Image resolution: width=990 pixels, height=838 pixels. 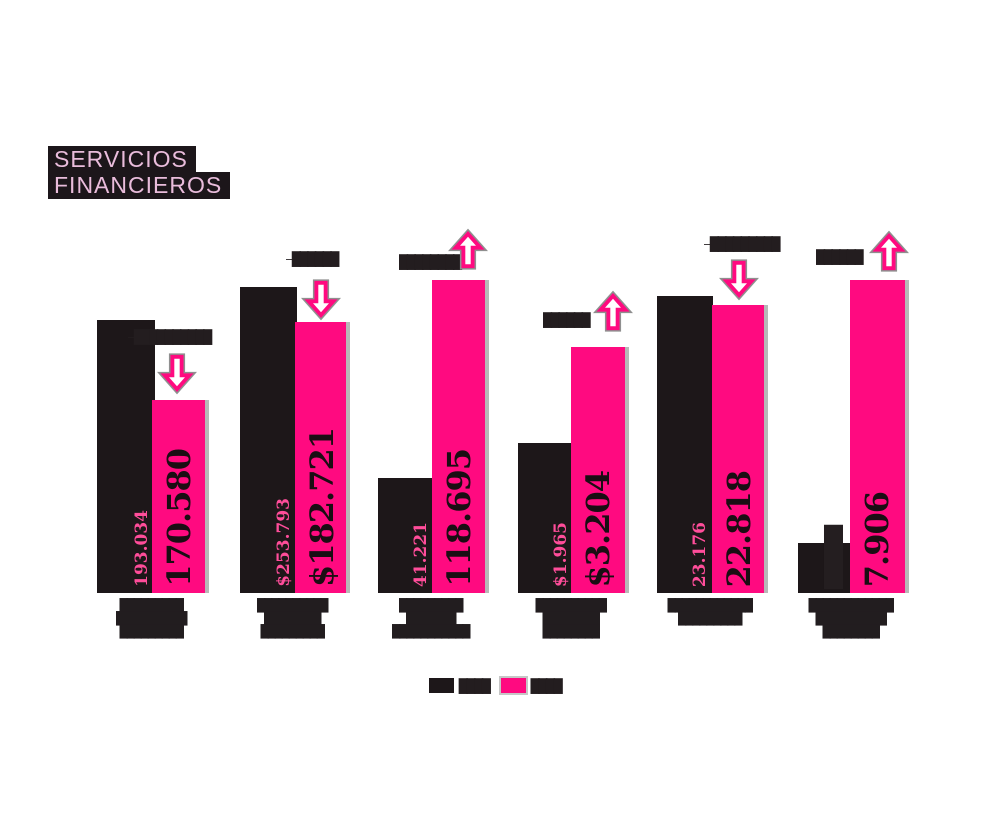 I want to click on bar-group1-dark: 193.034, so click(x=126, y=456).